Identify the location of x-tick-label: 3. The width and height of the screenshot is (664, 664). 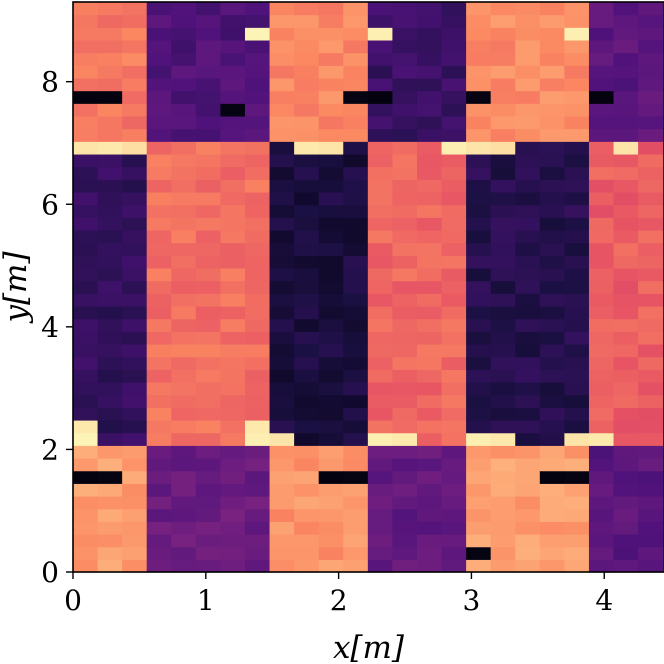
(472, 600).